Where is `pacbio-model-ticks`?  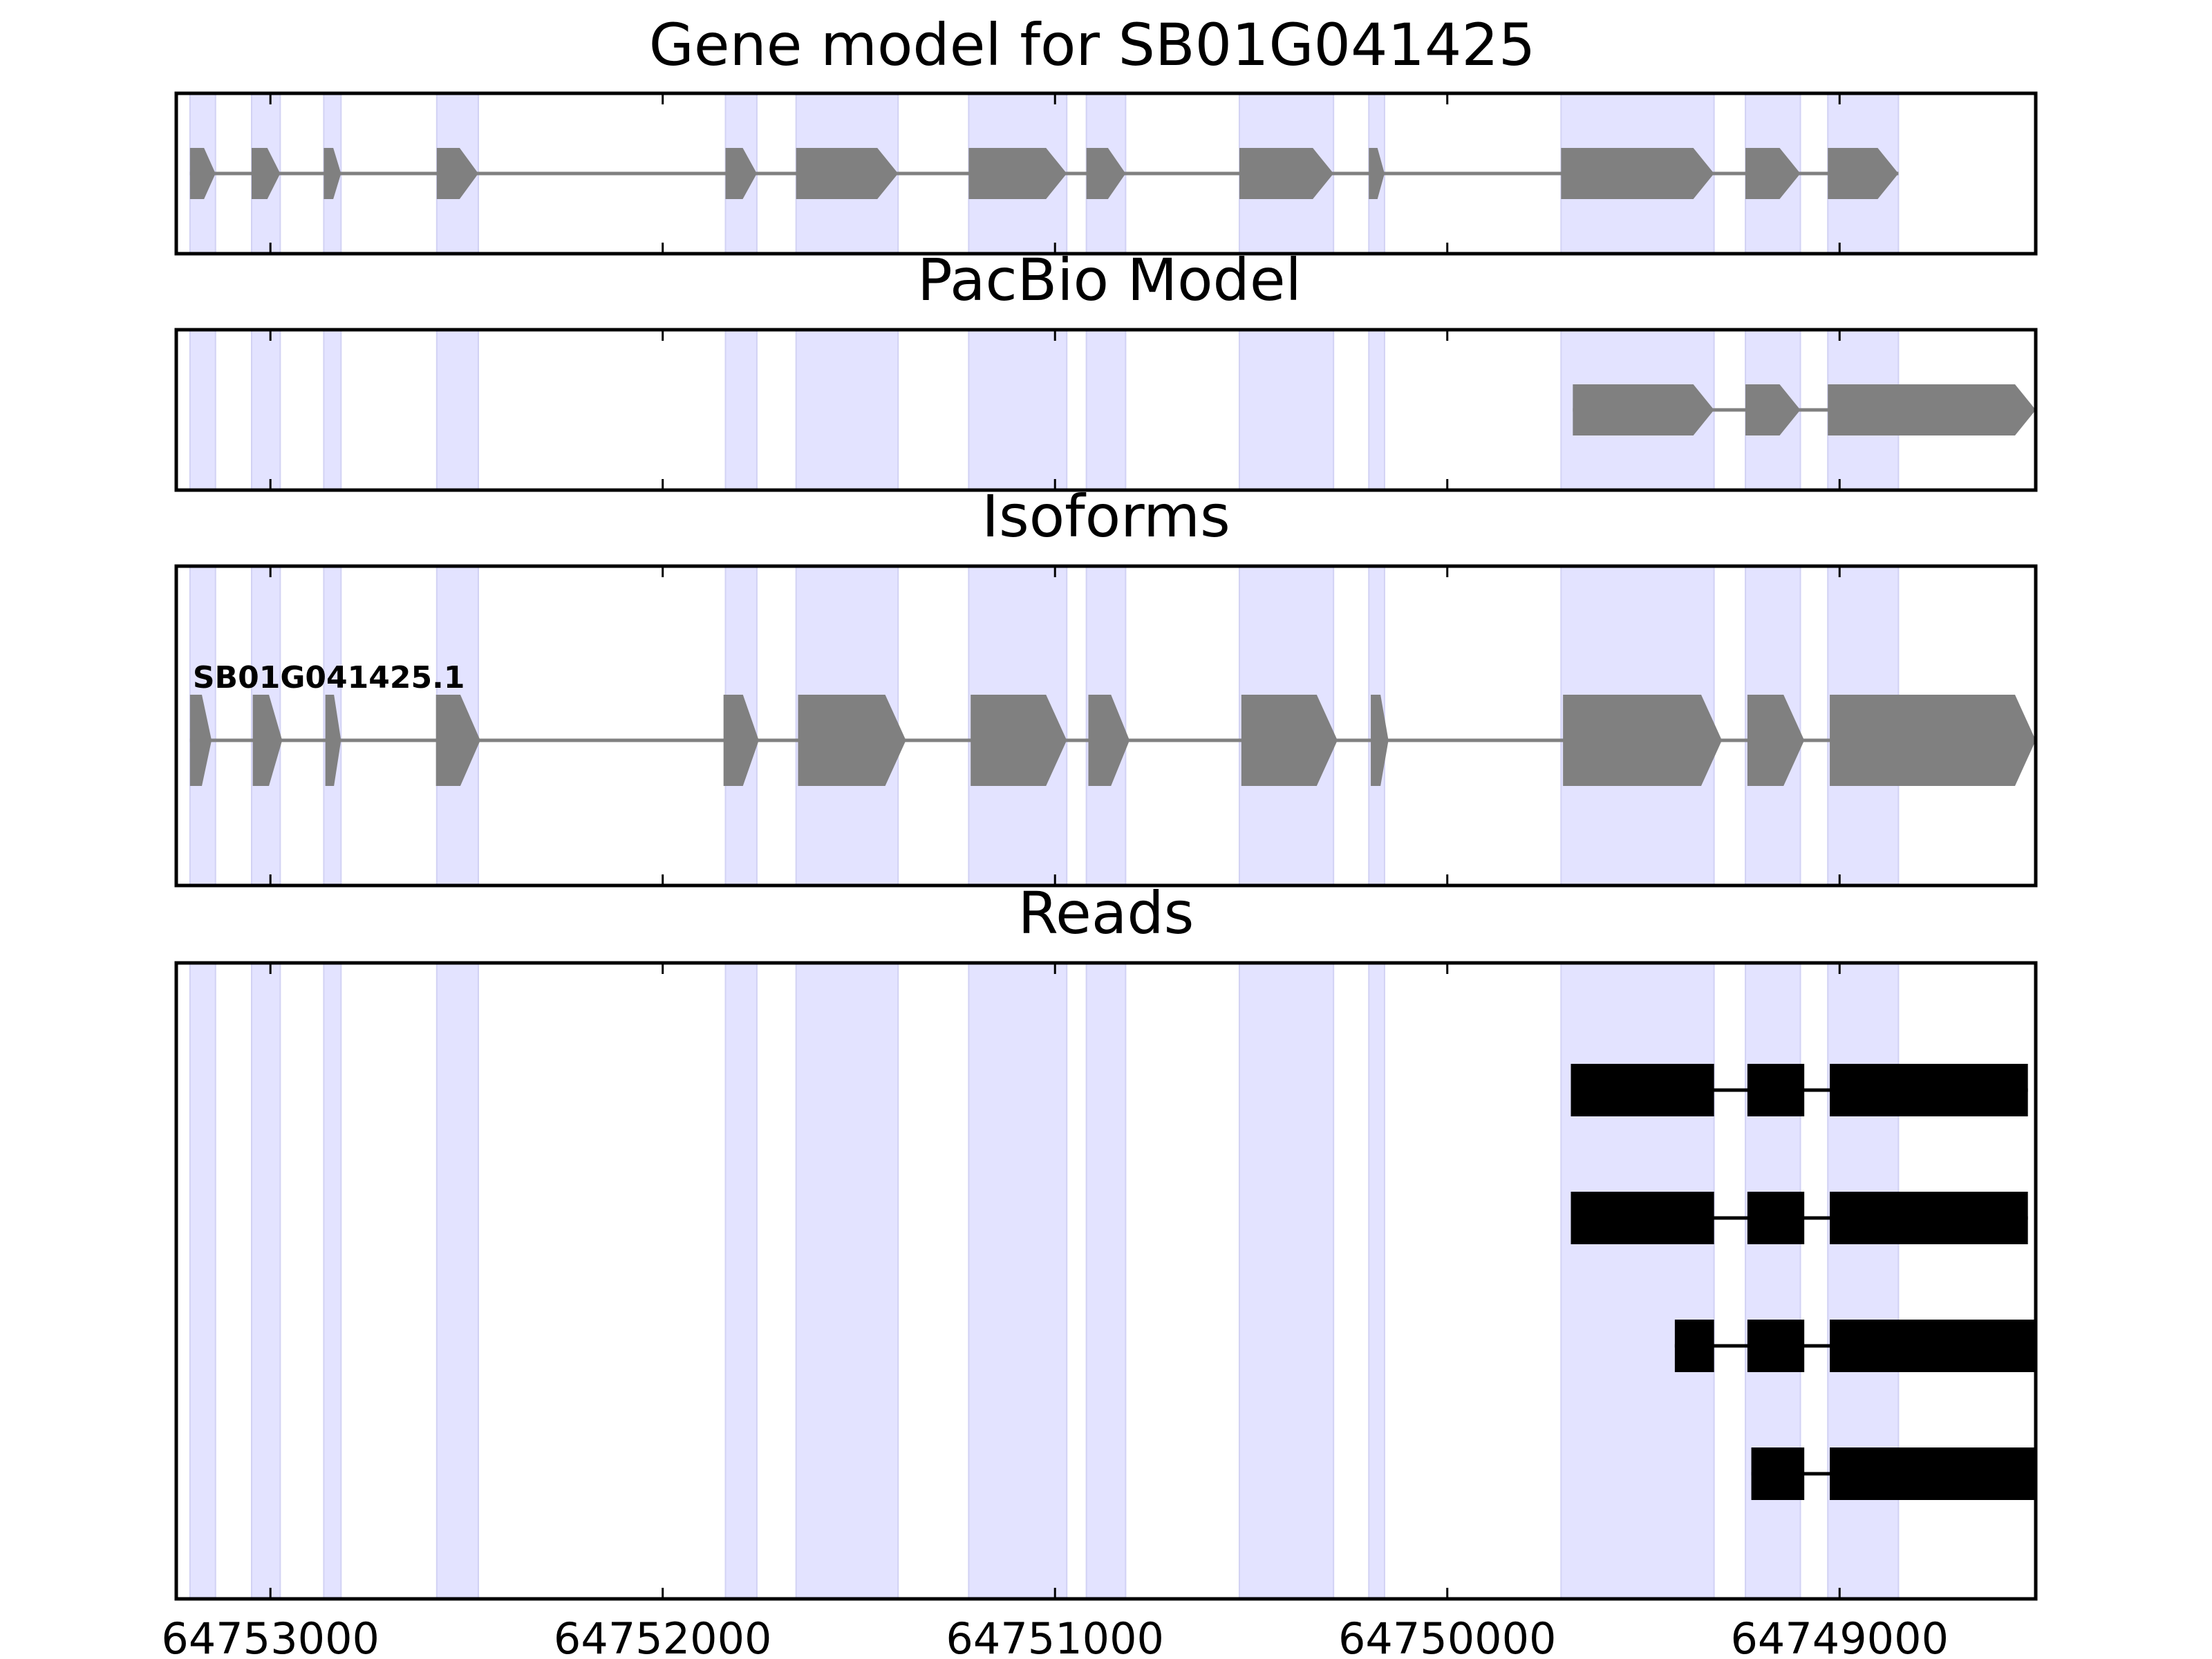
pacbio-model-ticks is located at coordinates (1055, 410).